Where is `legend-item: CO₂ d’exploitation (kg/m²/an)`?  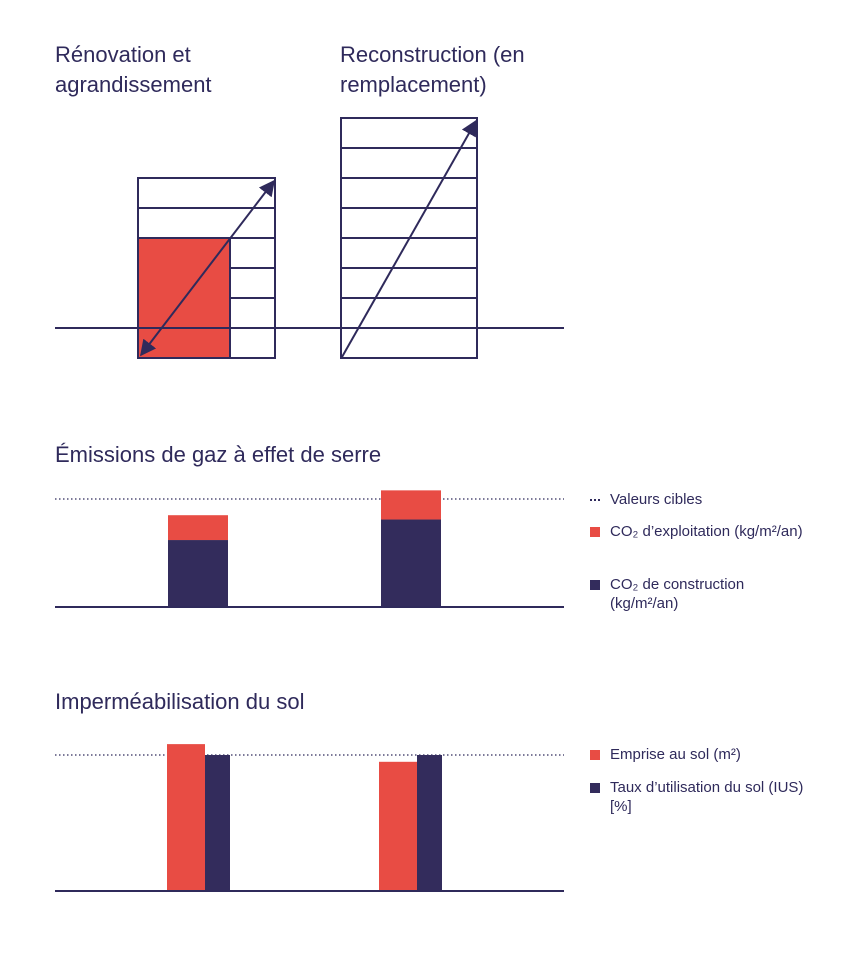 legend-item: CO₂ d’exploitation (kg/m²/an) is located at coordinates (697, 531).